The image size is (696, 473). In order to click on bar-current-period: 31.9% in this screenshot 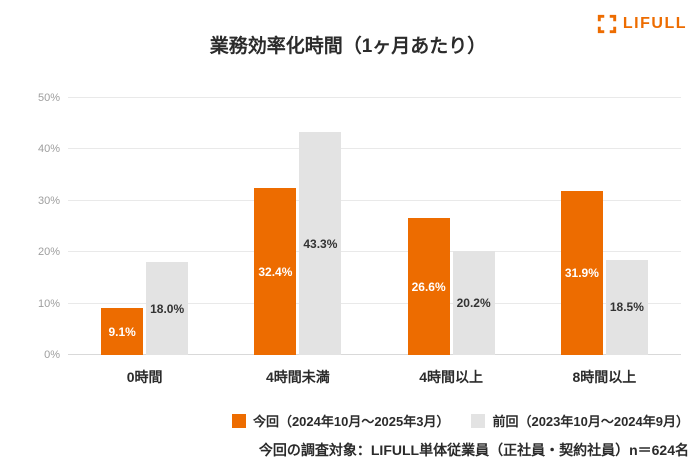, I will do `click(581, 273)`.